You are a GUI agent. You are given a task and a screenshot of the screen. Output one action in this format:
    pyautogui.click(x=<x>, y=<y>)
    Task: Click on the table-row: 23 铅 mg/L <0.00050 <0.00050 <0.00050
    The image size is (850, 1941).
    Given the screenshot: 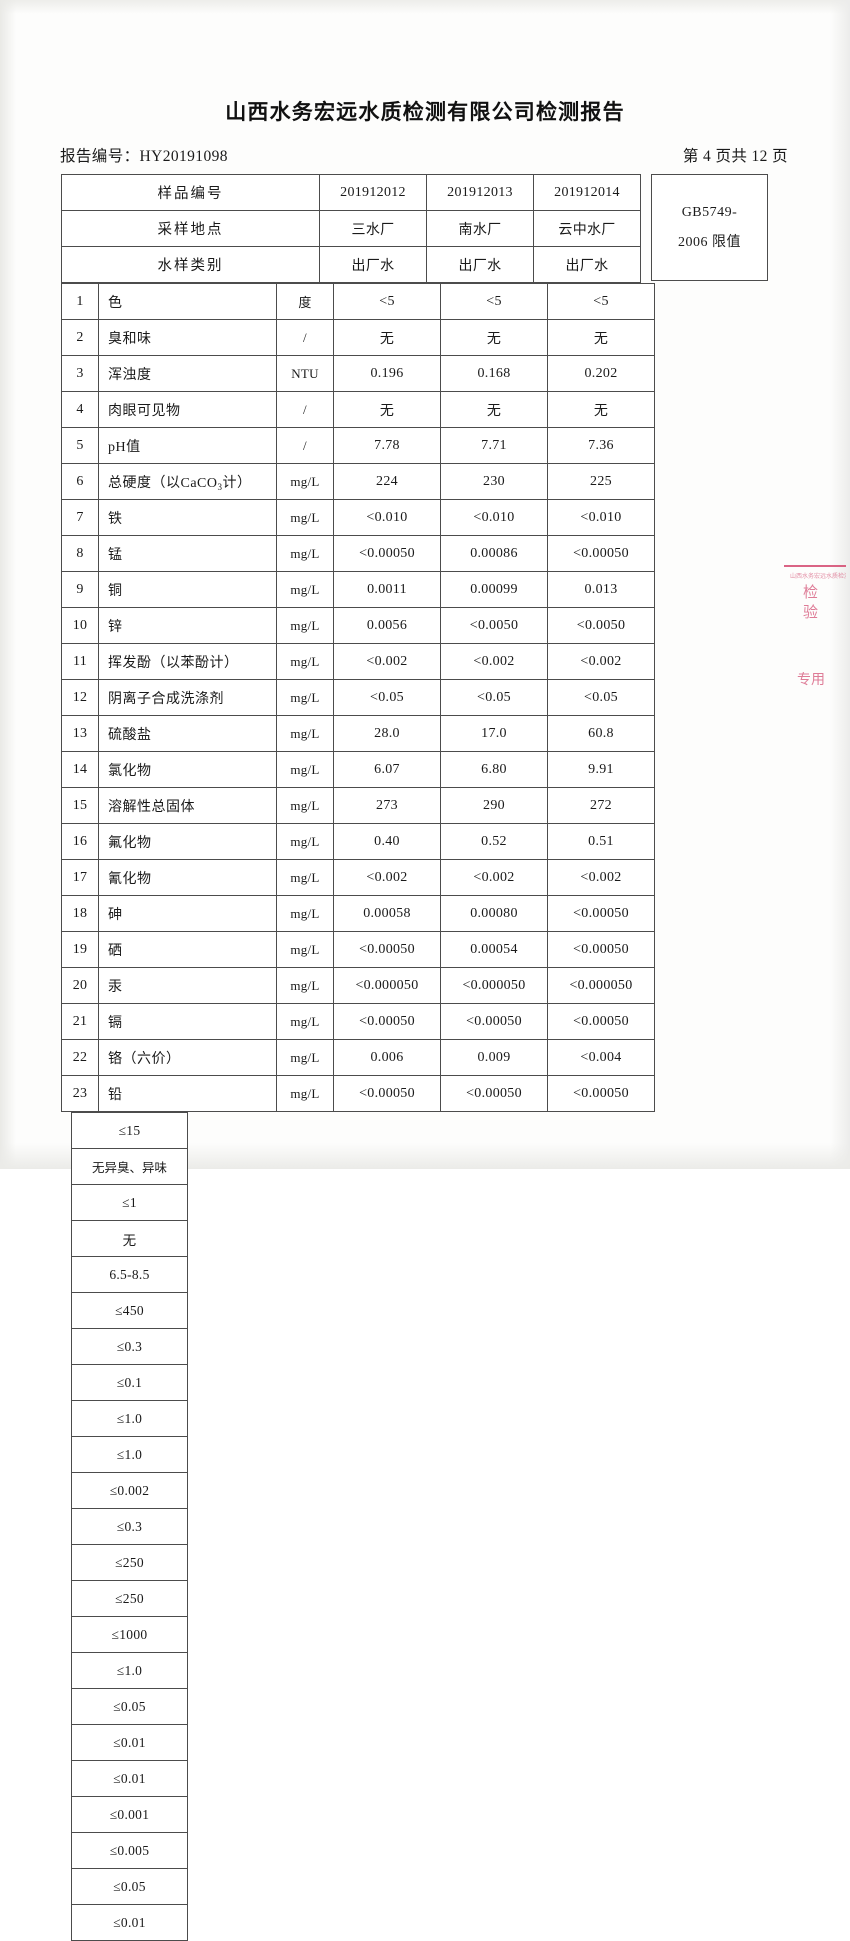 What is the action you would take?
    pyautogui.click(x=358, y=1093)
    